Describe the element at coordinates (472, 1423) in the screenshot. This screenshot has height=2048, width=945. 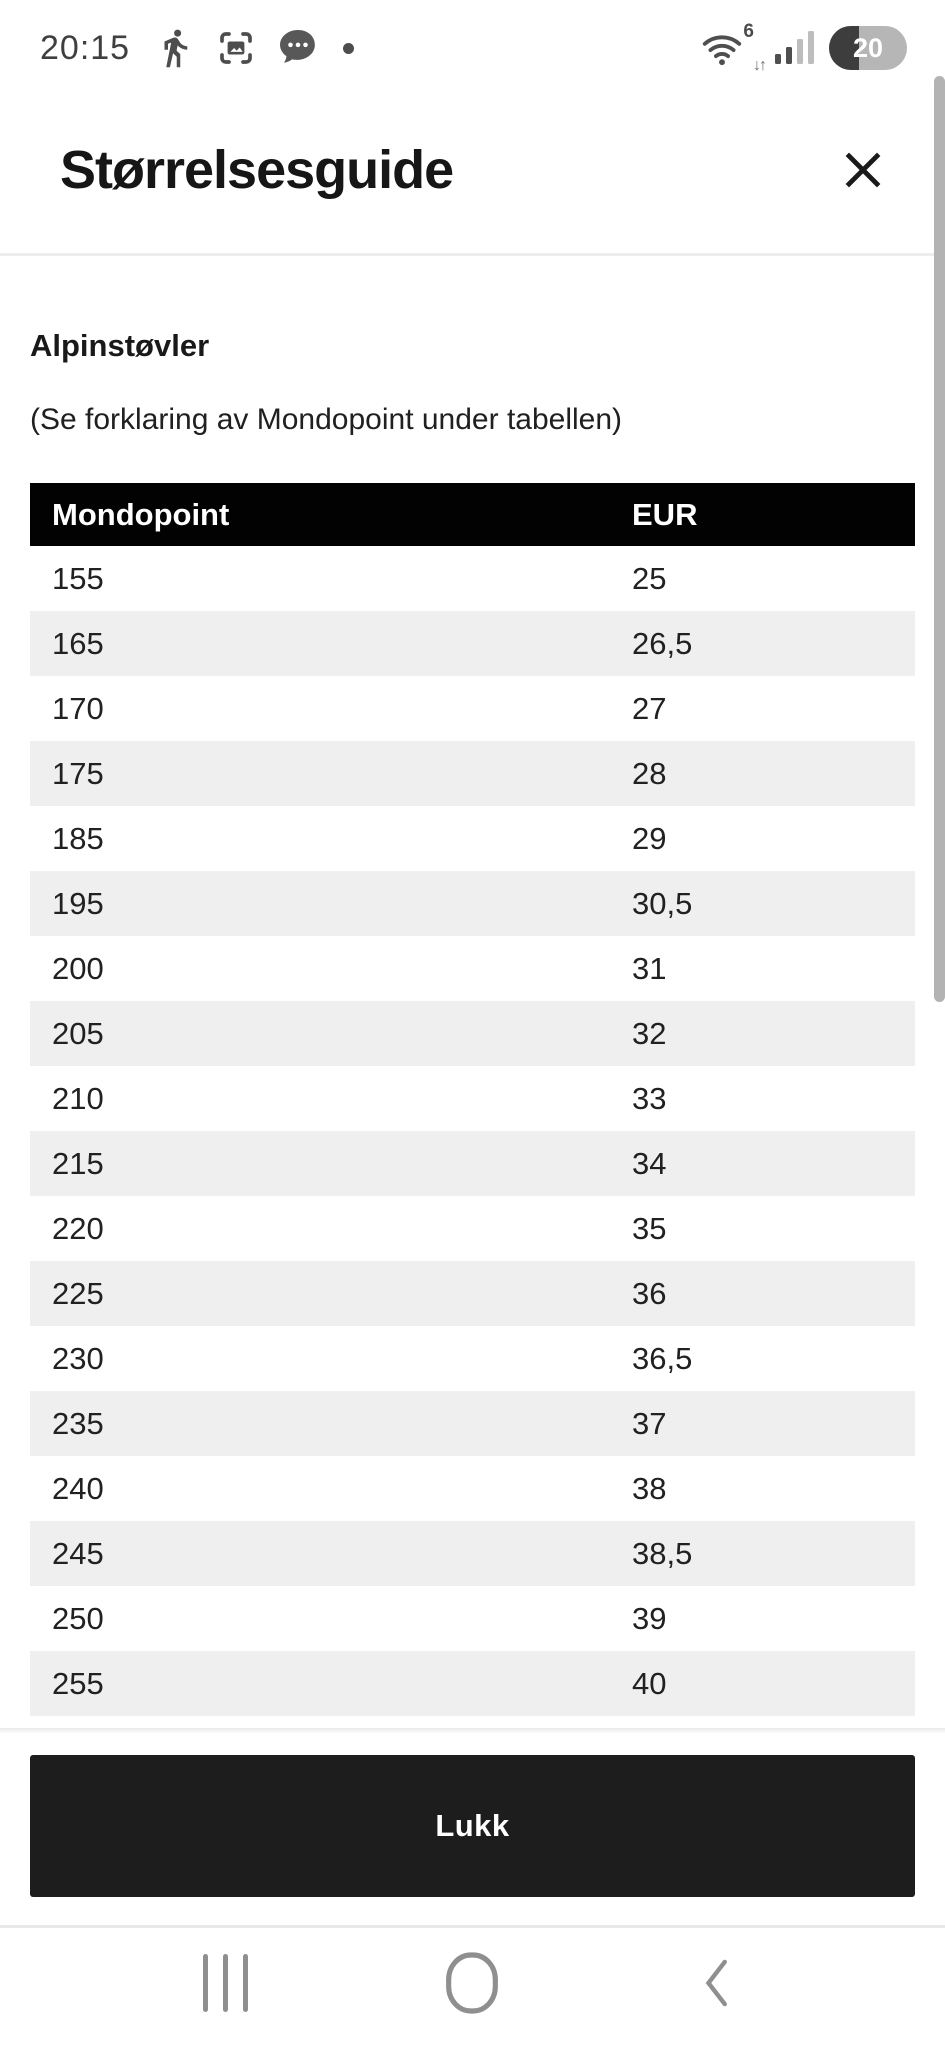
I see `table-row: 235 37` at that location.